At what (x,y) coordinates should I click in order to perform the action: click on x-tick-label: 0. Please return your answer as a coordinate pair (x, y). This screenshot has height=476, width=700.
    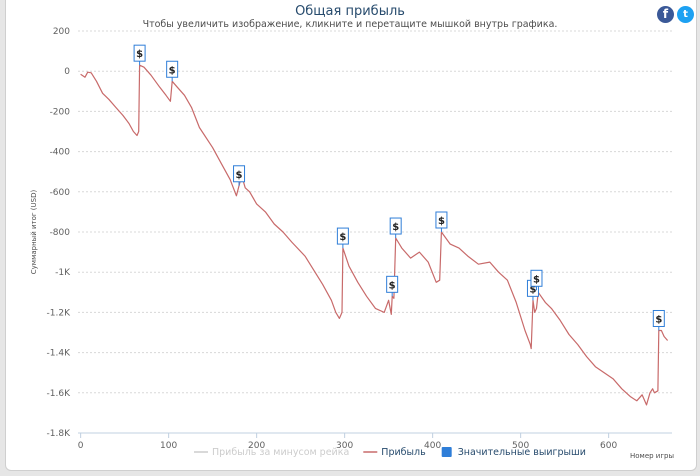
    Looking at the image, I should click on (81, 446).